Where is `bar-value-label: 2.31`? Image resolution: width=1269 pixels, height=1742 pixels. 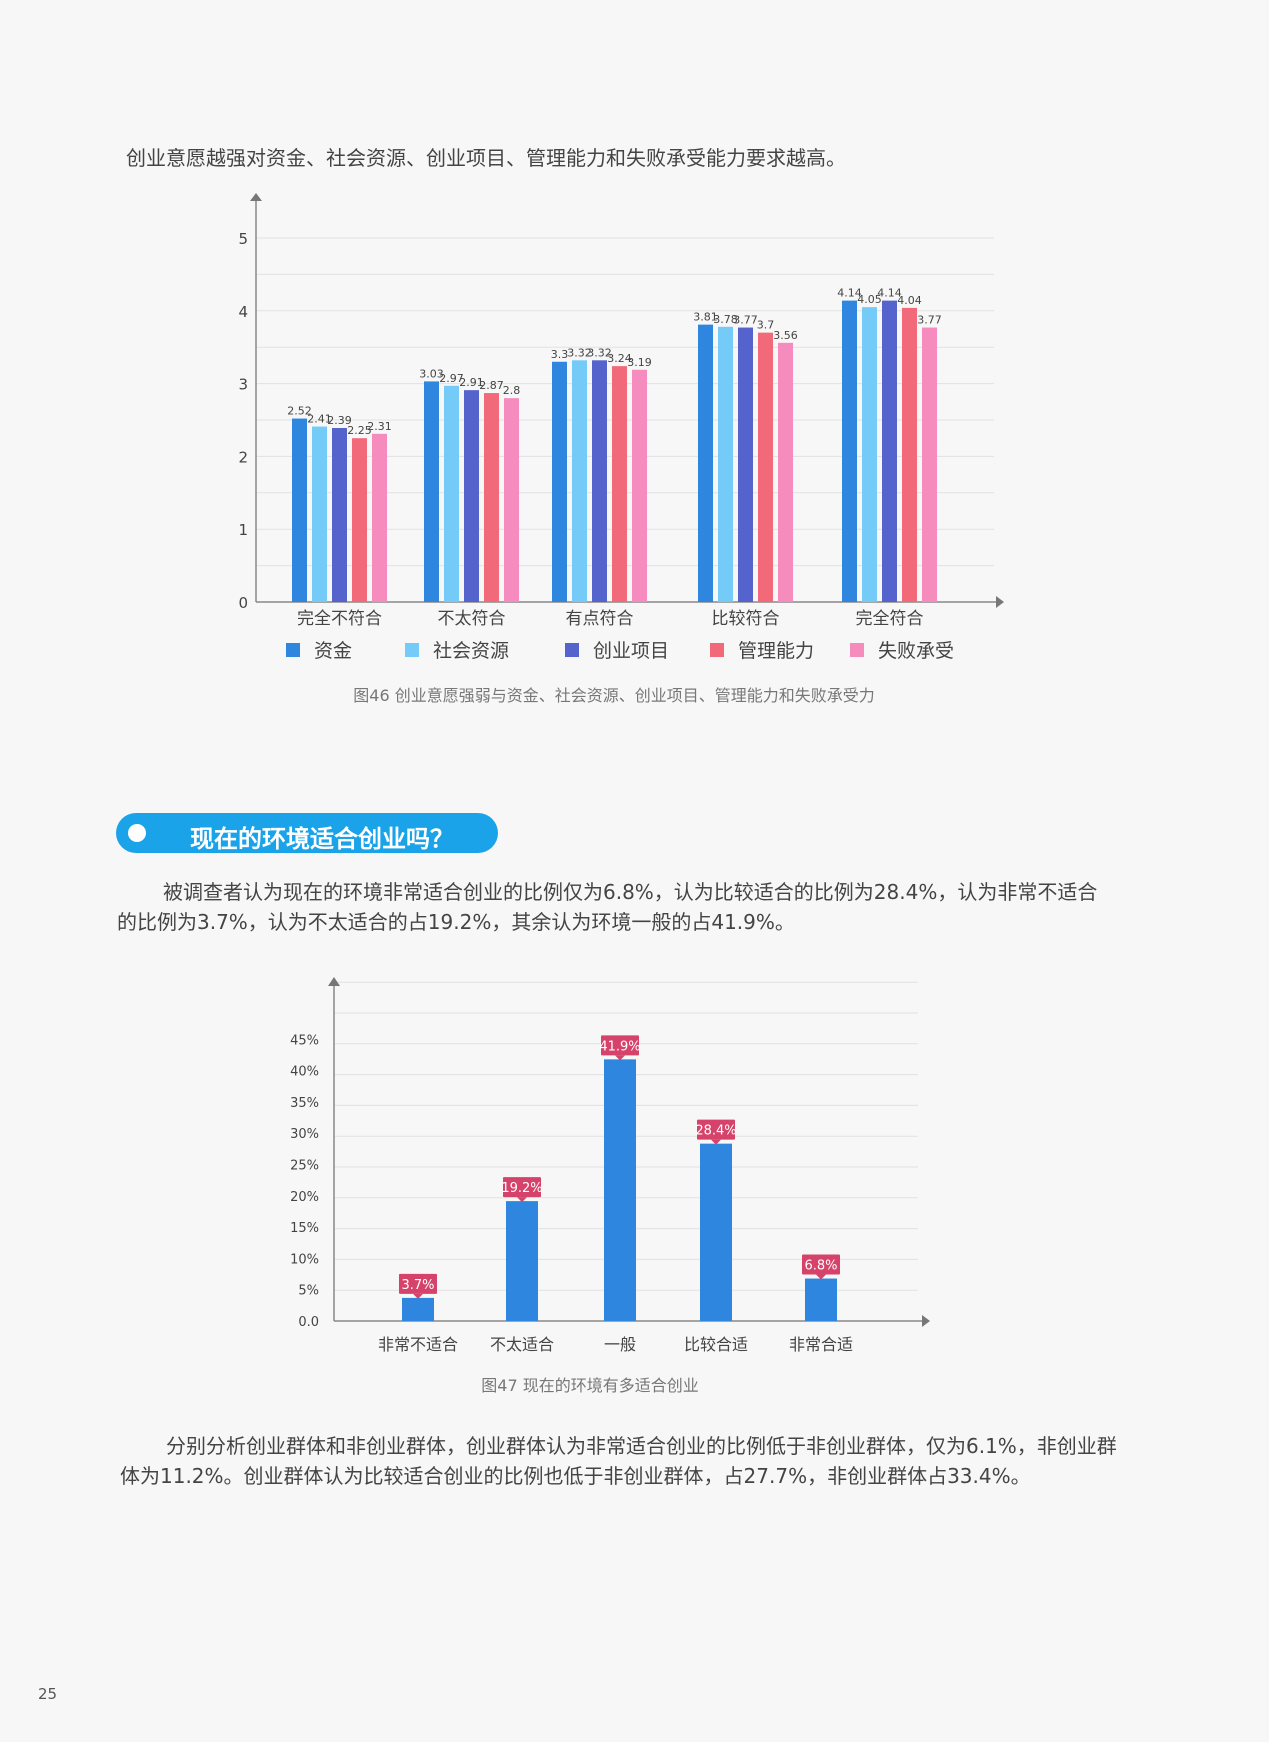 bar-value-label: 2.31 is located at coordinates (379, 426).